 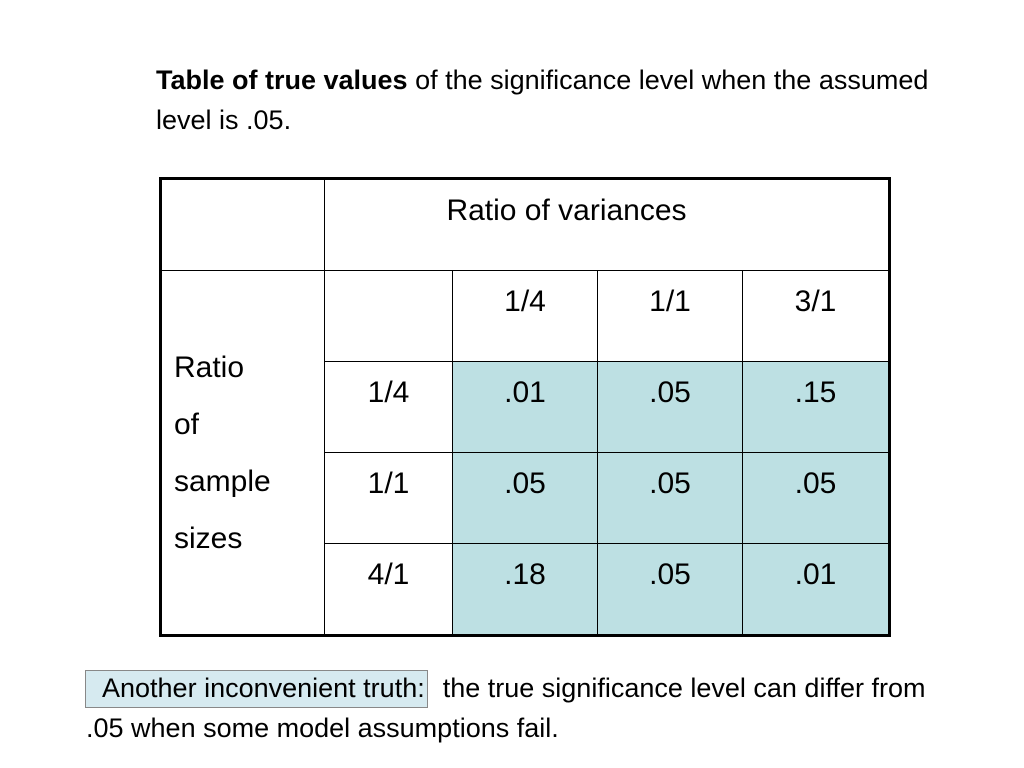 I want to click on column-header: 1/1, so click(x=670, y=316).